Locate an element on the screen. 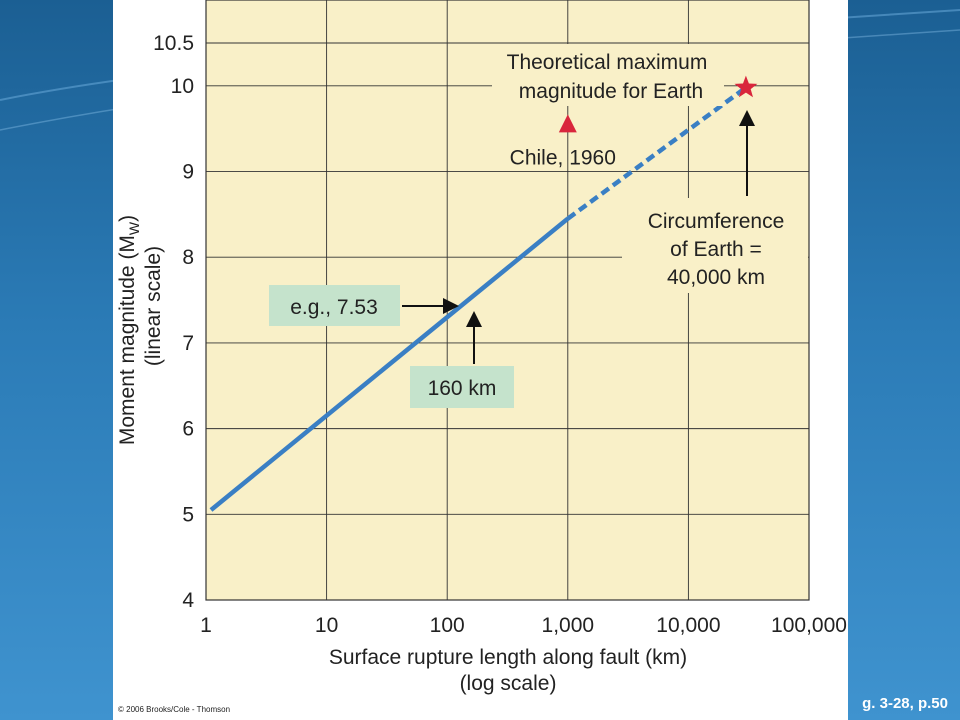  y-tick-label: 8 is located at coordinates (188, 257).